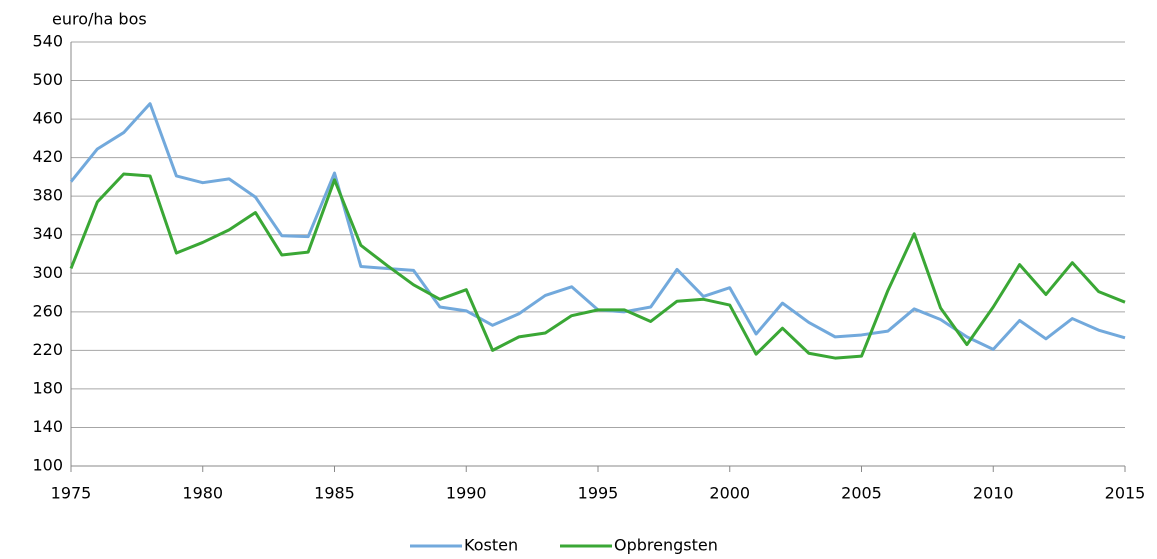 The width and height of the screenshot is (1157, 559). I want to click on y-axis-label: euro/ha bos, so click(99, 19).